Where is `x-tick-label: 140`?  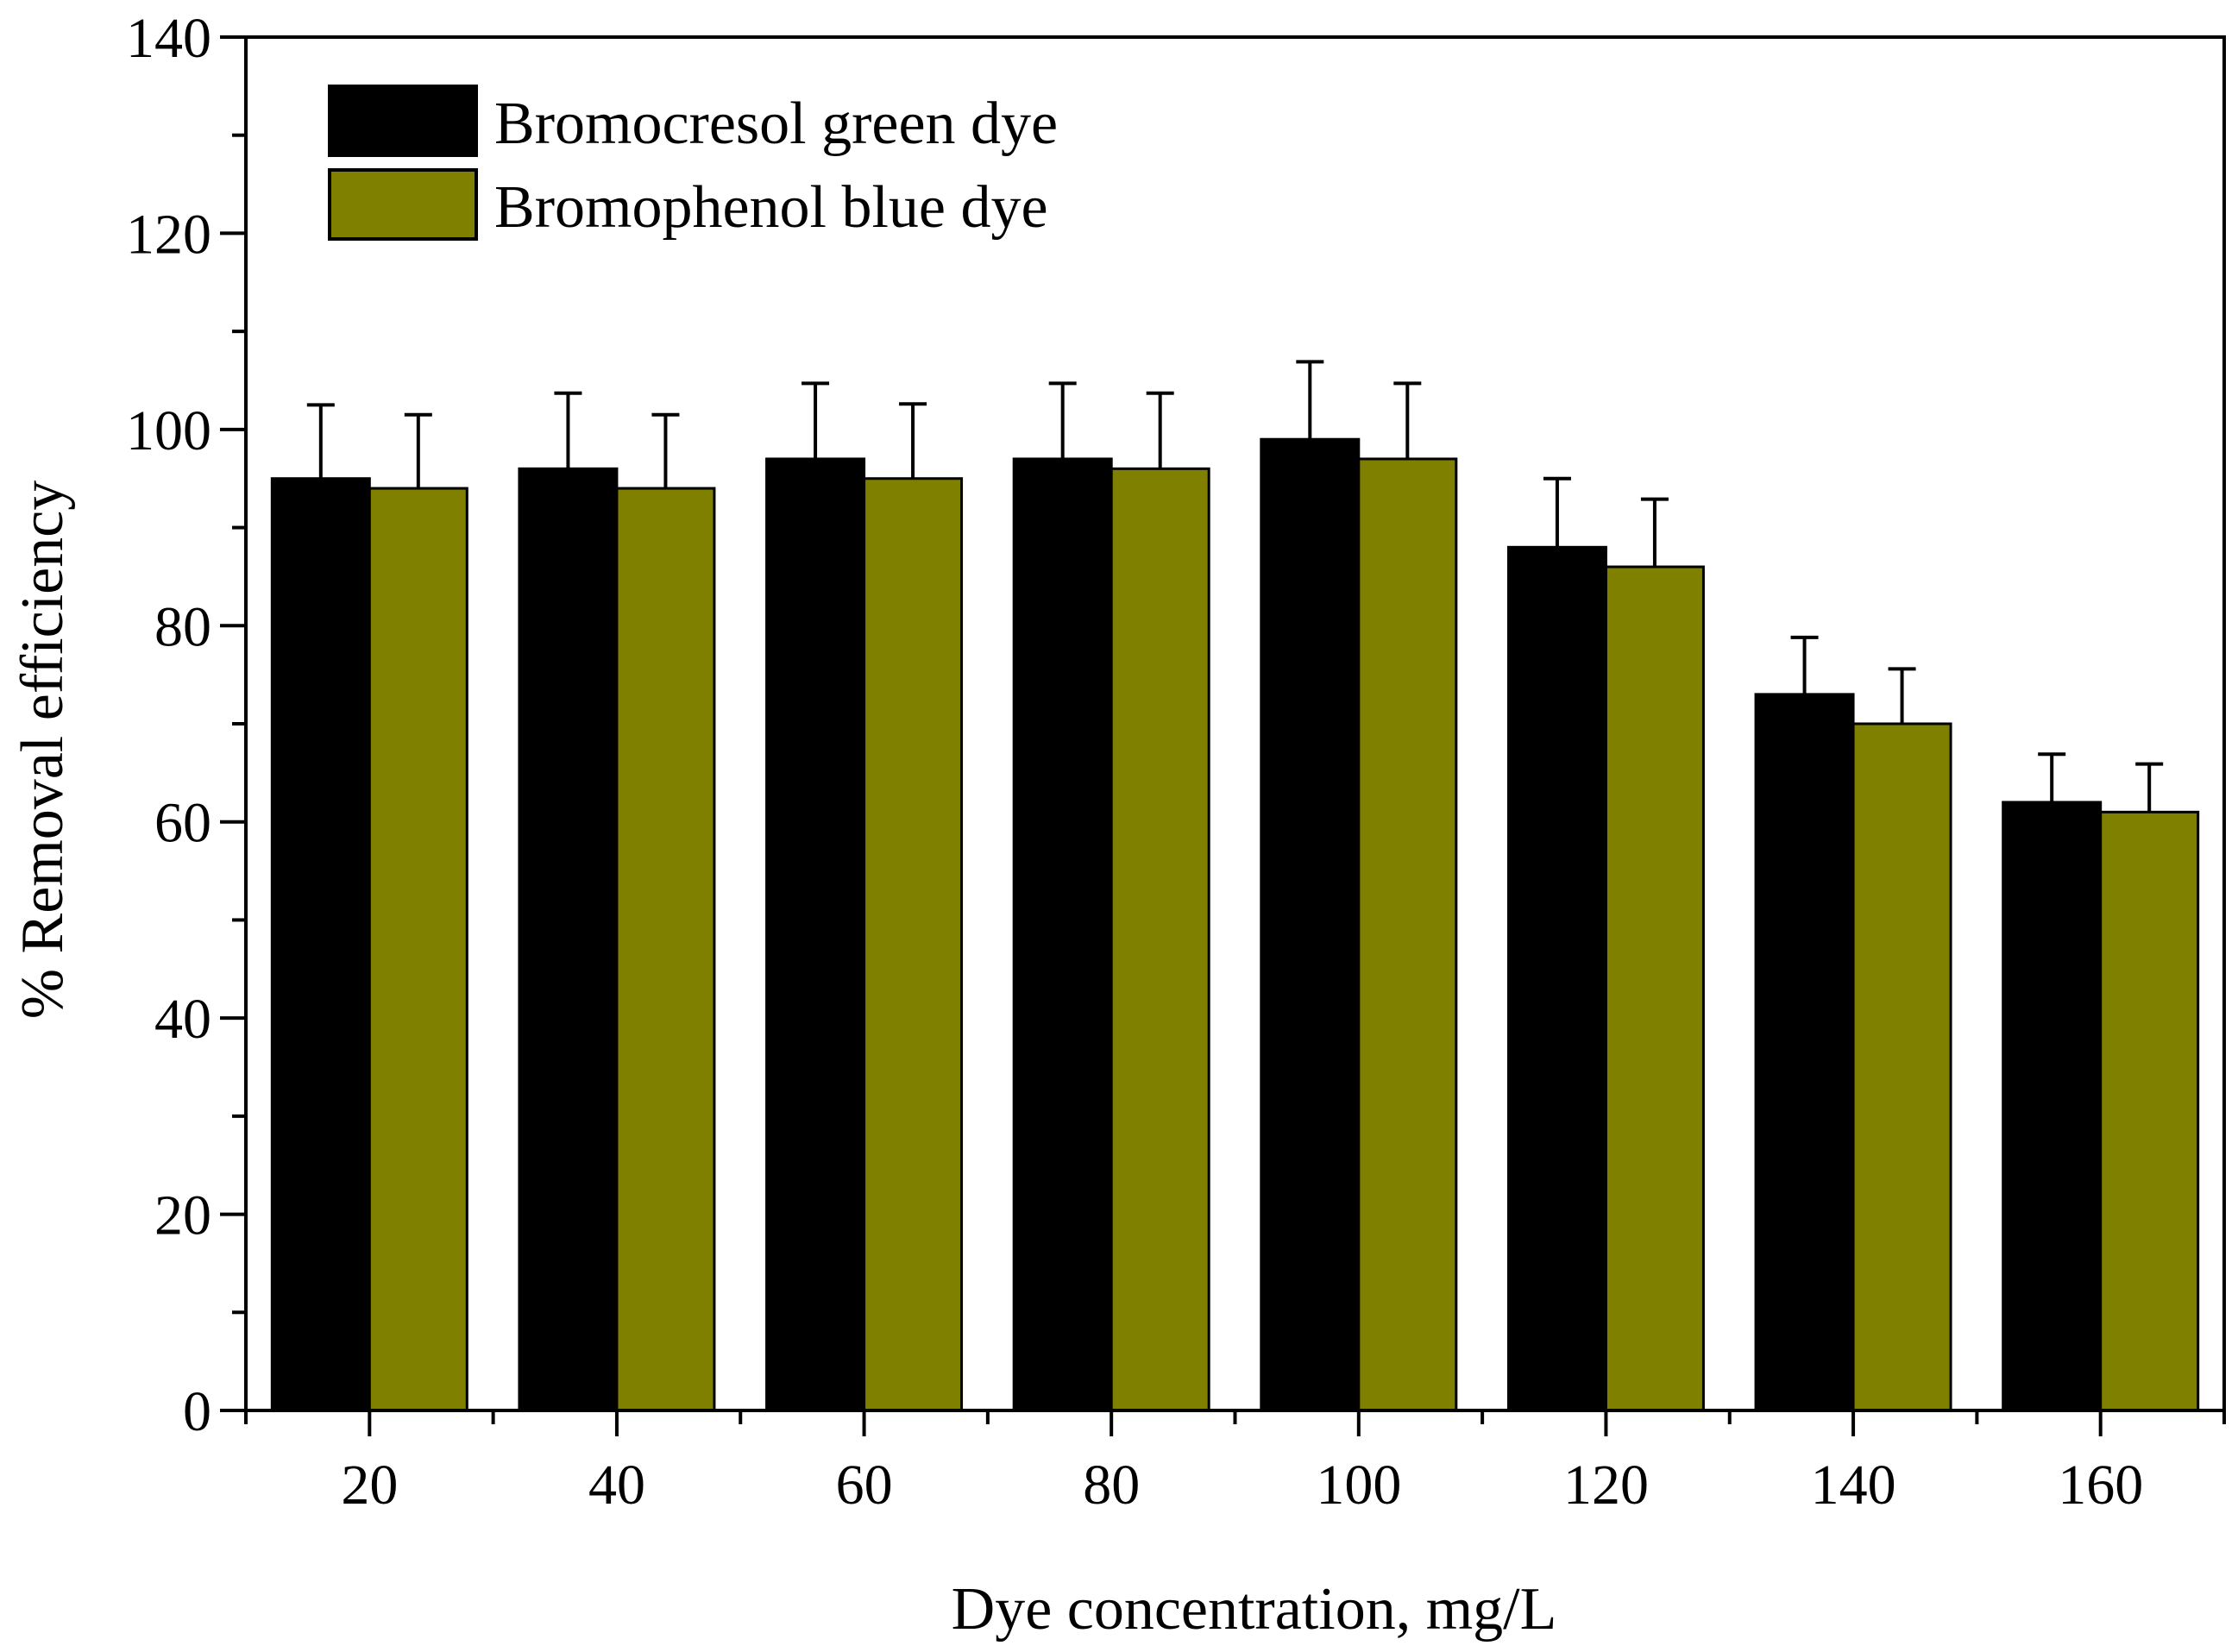
x-tick-label: 140 is located at coordinates (1854, 1485).